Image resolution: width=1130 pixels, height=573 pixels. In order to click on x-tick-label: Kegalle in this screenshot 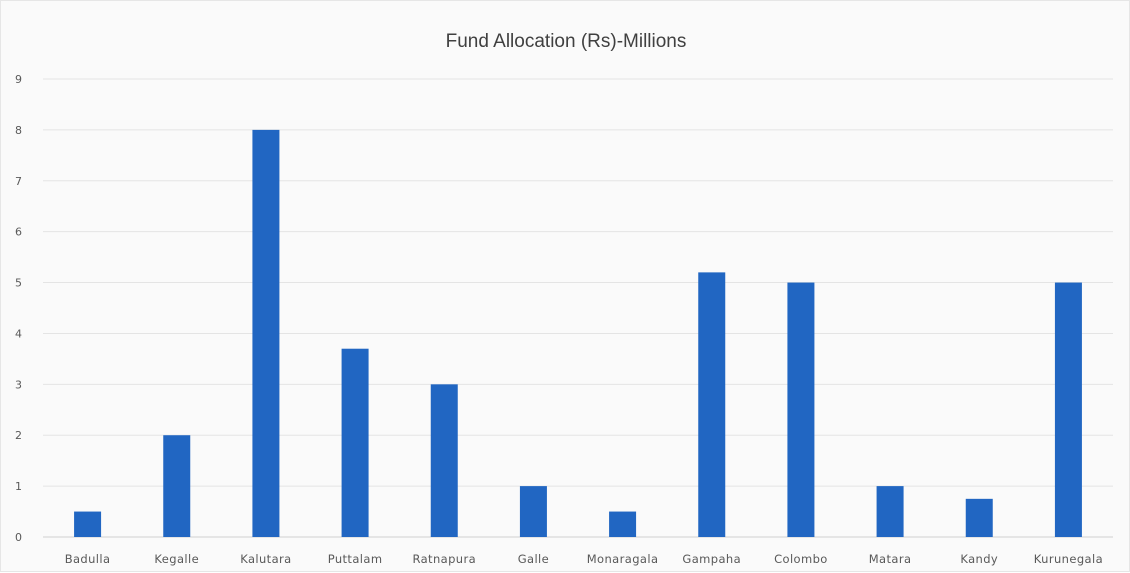, I will do `click(176, 559)`.